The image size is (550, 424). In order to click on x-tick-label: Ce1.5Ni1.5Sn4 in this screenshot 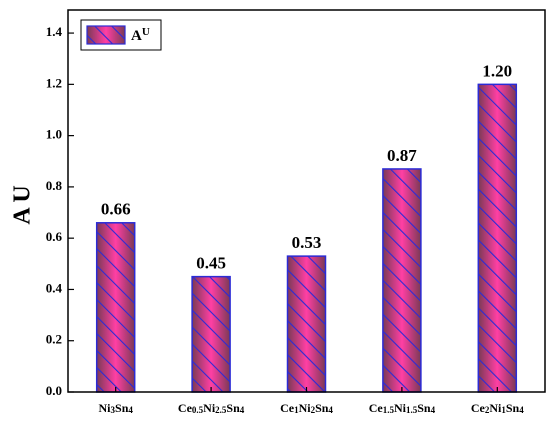, I will do `click(402, 408)`.